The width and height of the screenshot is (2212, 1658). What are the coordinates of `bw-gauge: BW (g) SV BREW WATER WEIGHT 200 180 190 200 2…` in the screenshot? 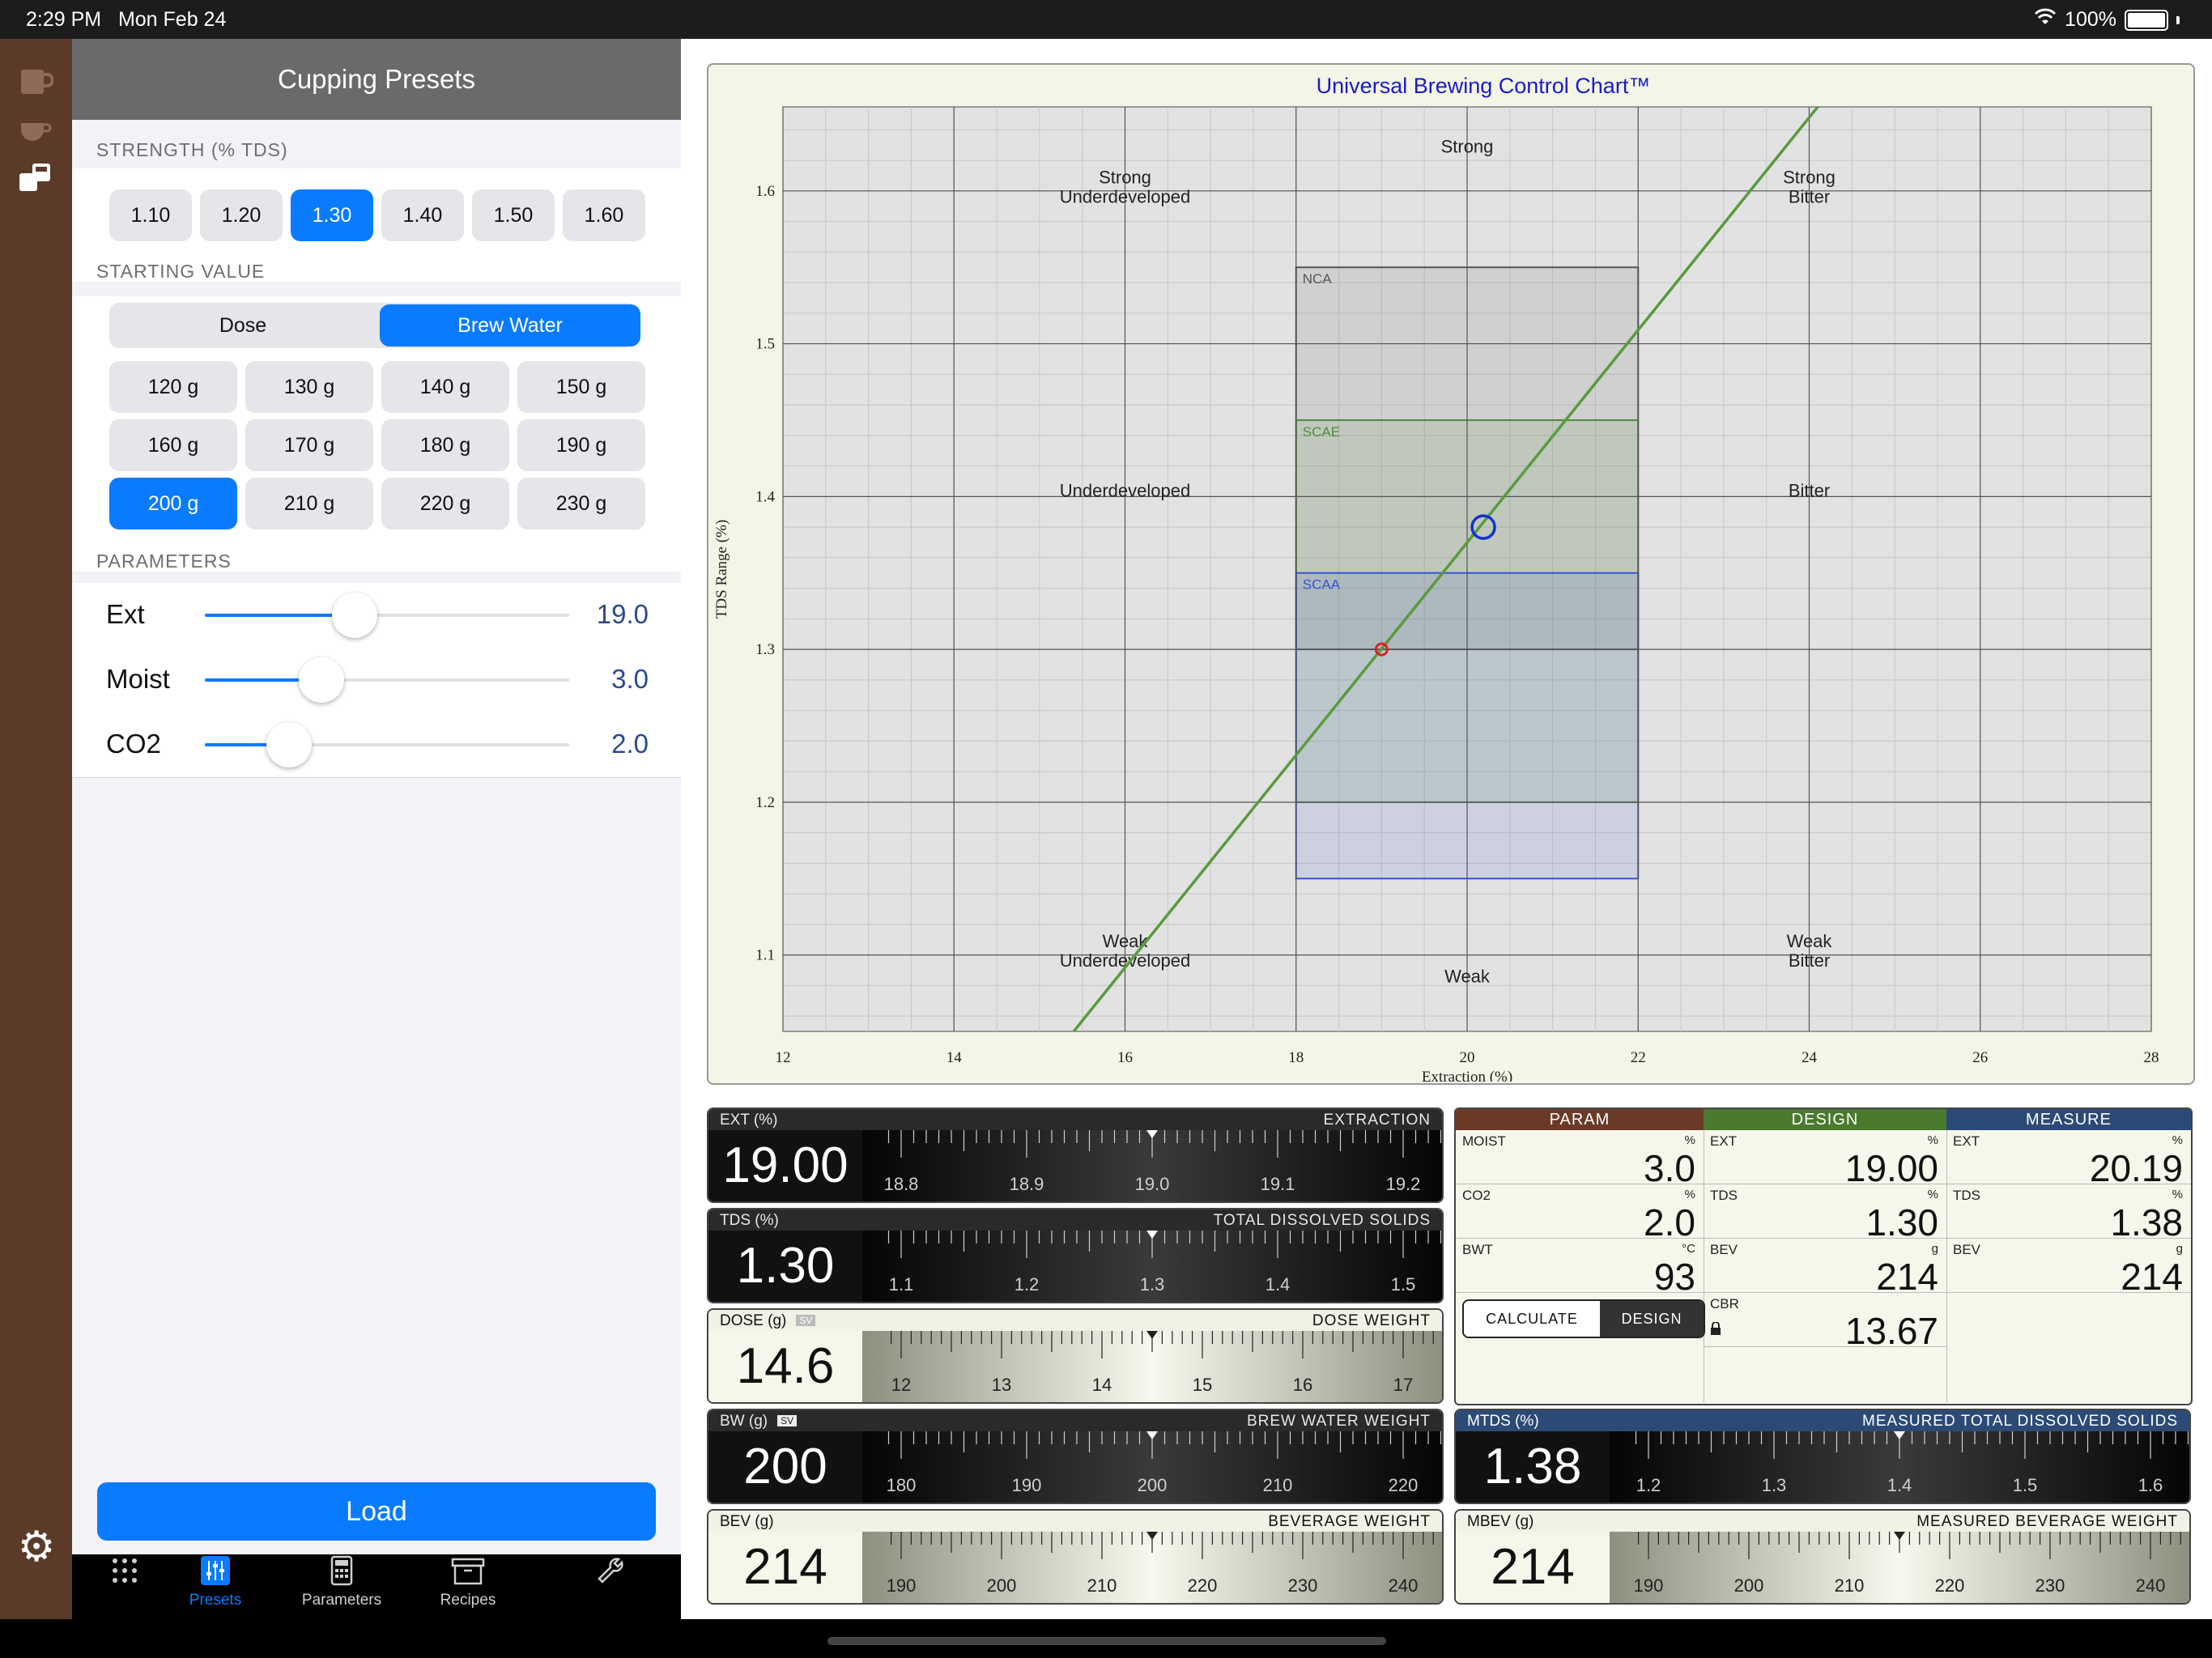 It's located at (1076, 1456).